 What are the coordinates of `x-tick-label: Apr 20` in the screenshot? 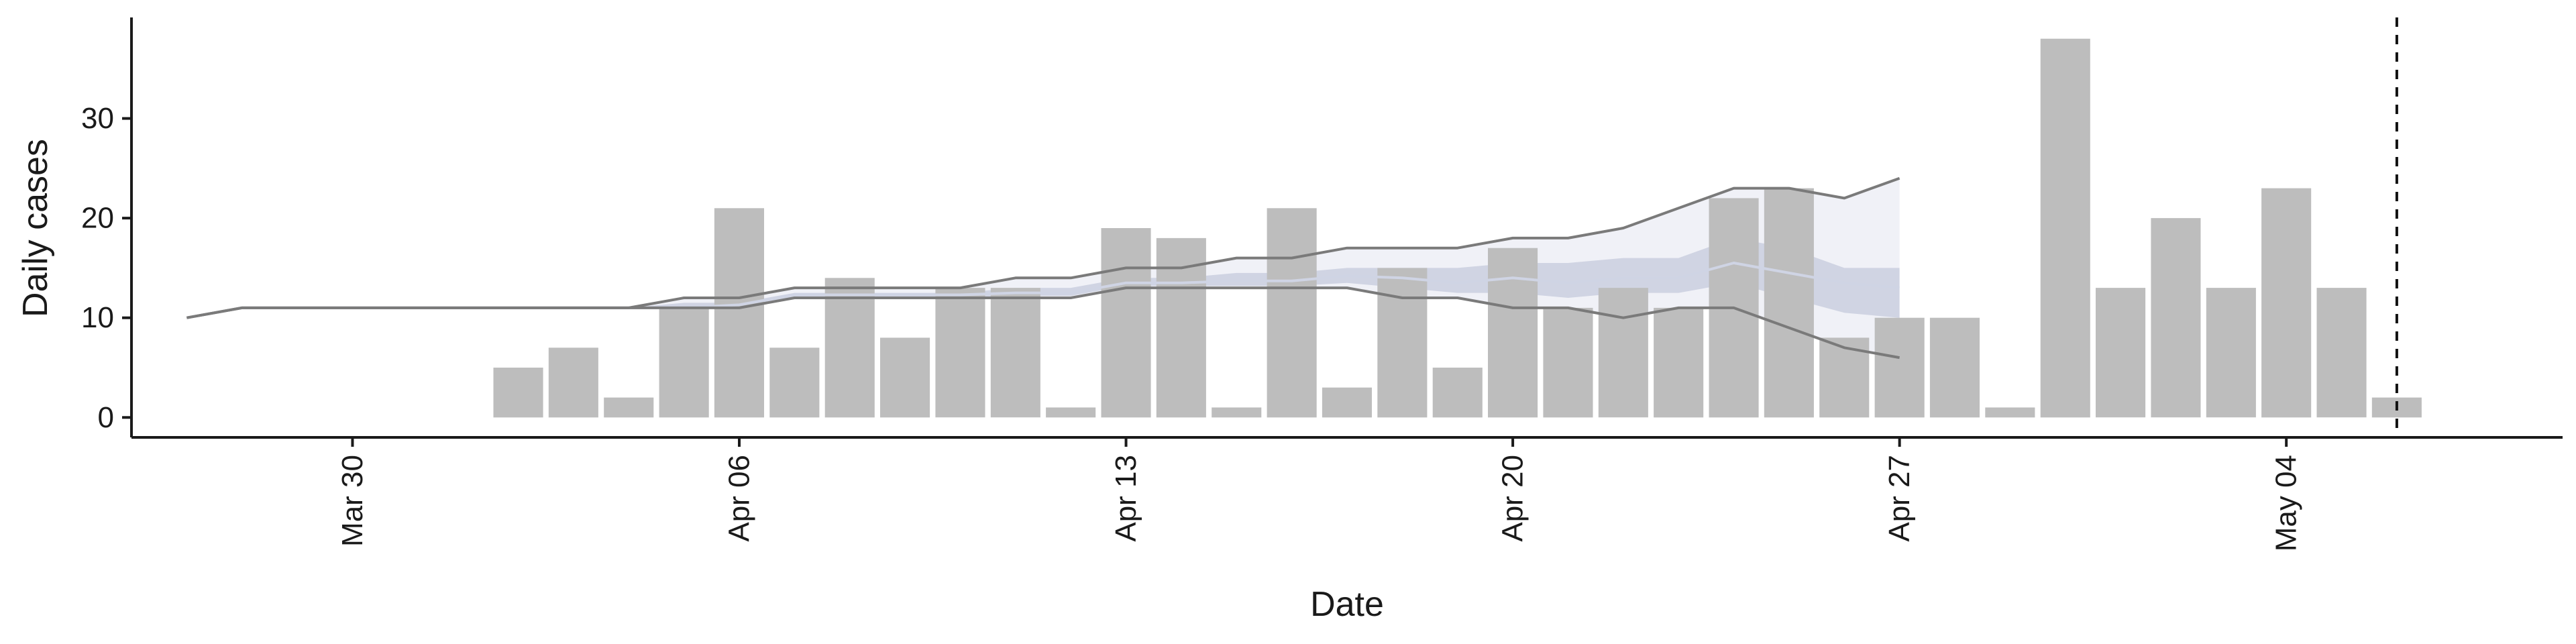 It's located at (1513, 498).